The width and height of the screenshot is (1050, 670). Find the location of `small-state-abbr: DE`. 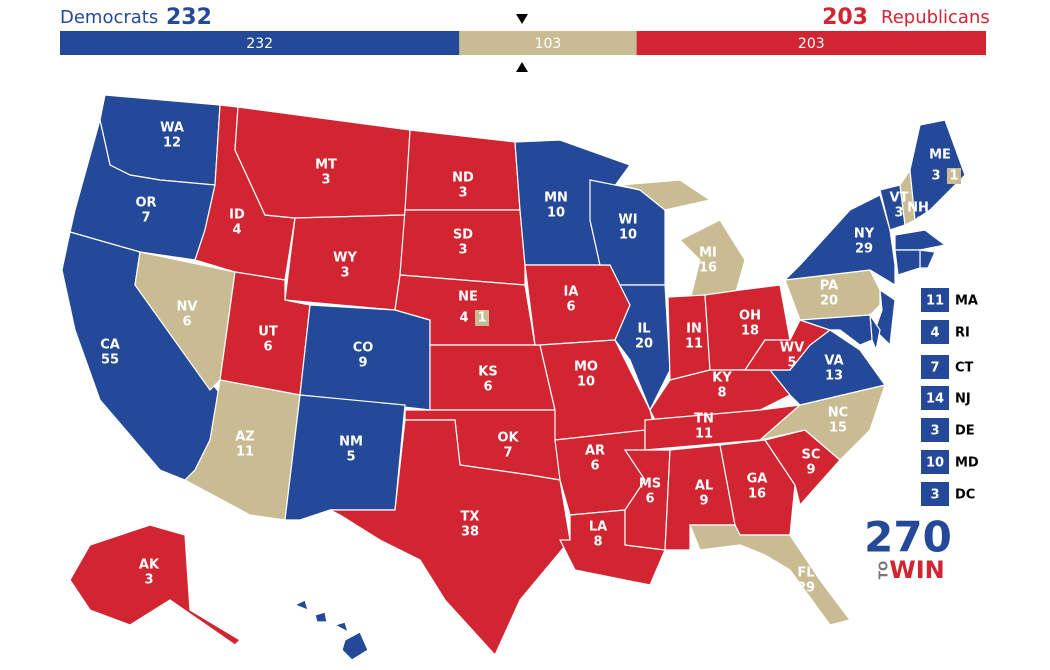

small-state-abbr: DE is located at coordinates (965, 431).